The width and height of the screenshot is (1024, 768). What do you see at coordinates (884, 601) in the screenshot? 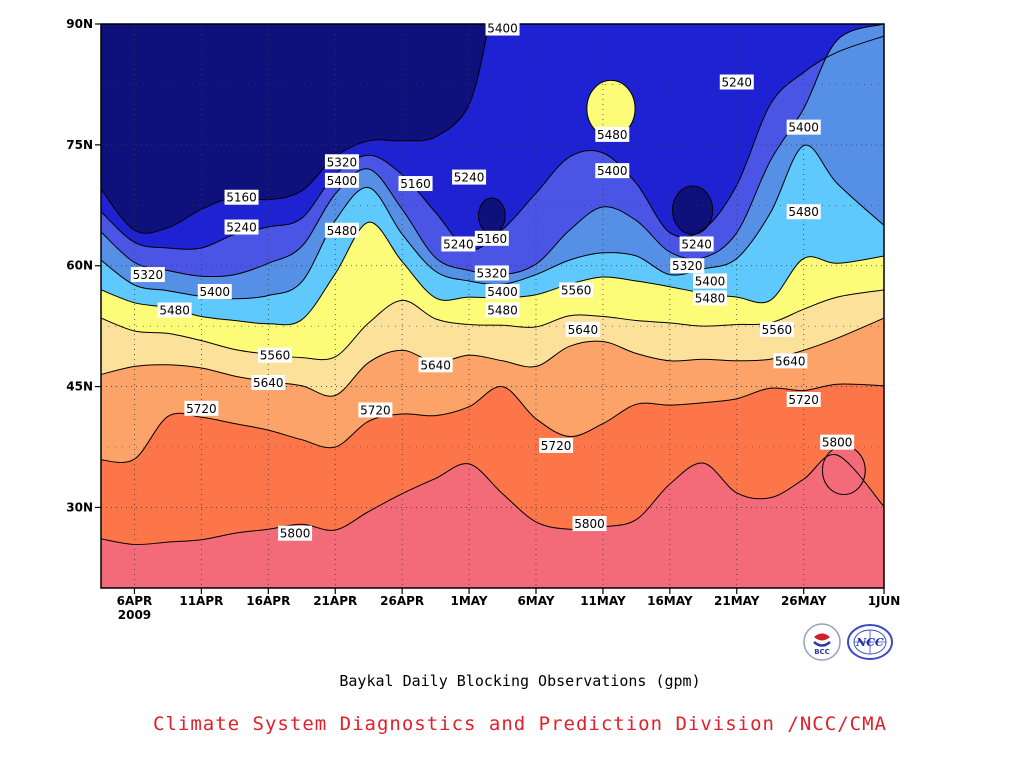
I see `x-tick-label-1JUN: 1JUN` at bounding box center [884, 601].